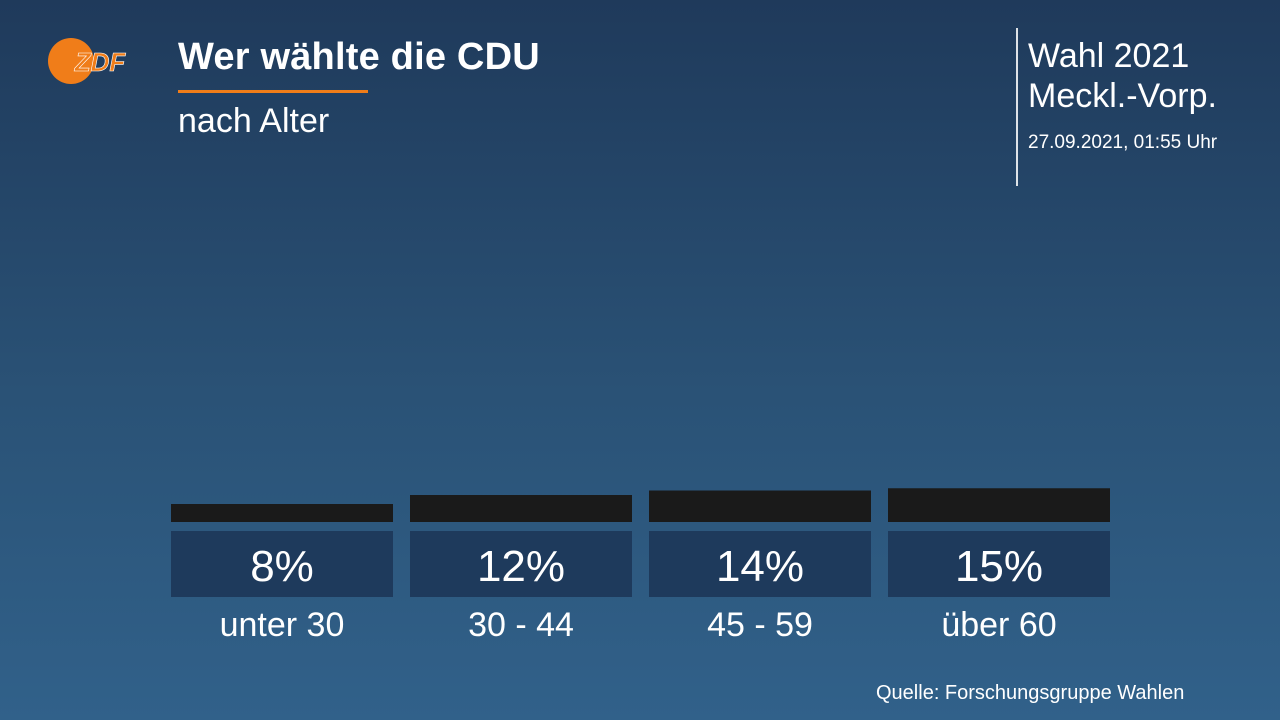  I want to click on value-label-3: 14%, so click(760, 566).